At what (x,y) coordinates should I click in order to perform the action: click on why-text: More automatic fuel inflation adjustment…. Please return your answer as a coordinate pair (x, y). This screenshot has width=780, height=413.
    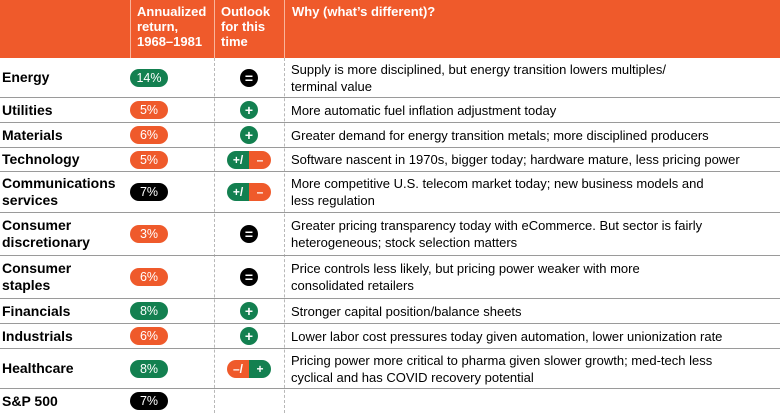
    Looking at the image, I should click on (424, 110).